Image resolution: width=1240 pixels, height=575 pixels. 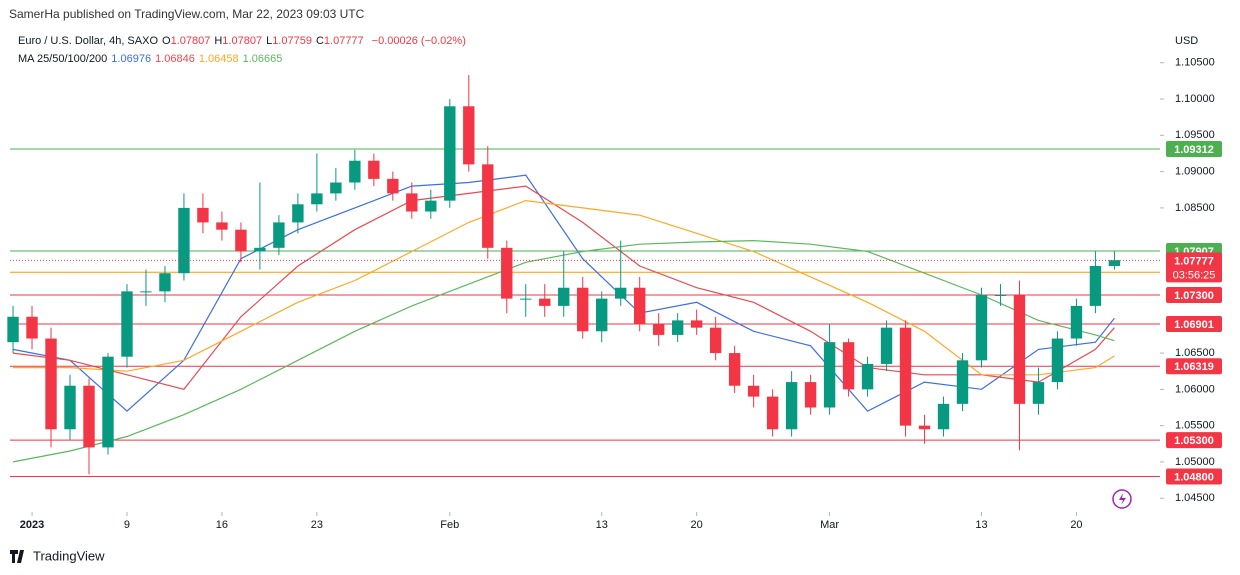 What do you see at coordinates (265, 41) in the screenshot?
I see `ohlc: O1.07807 H1.07807 L1.07759 C1.07777` at bounding box center [265, 41].